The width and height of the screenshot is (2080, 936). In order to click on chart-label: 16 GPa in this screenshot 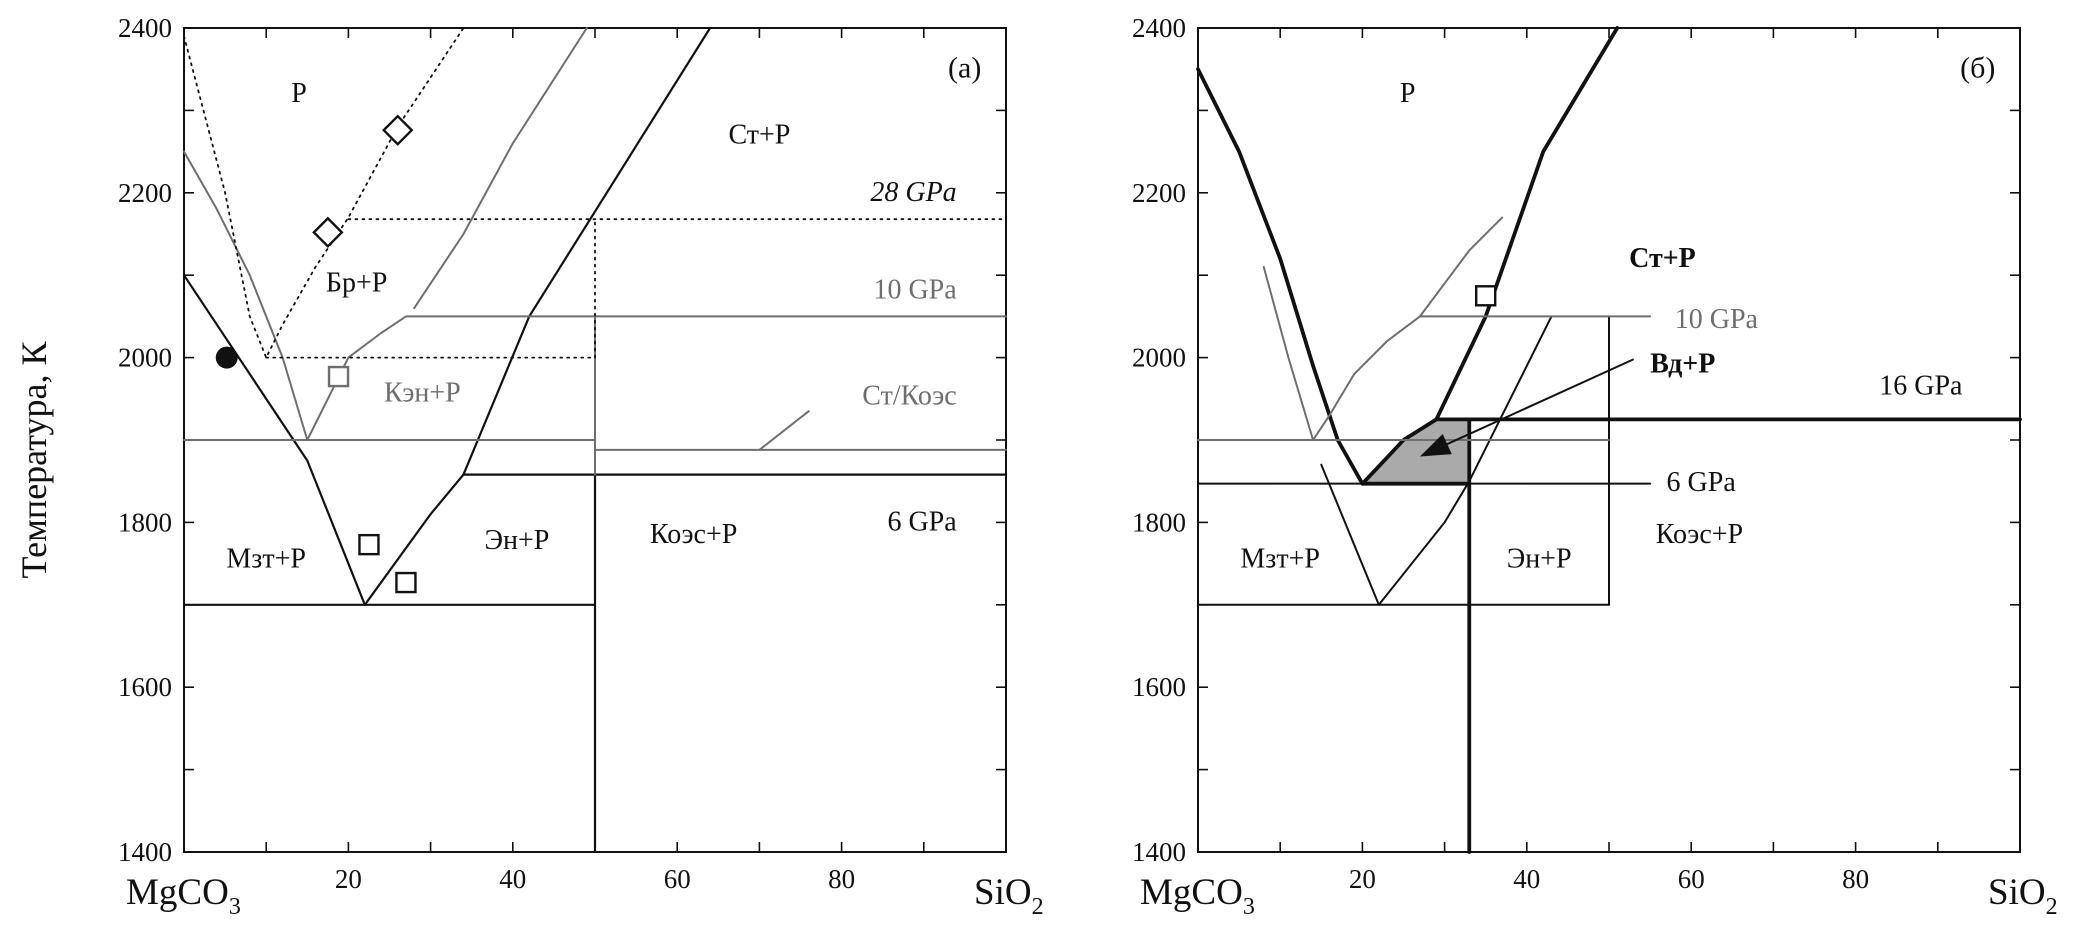, I will do `click(1921, 386)`.